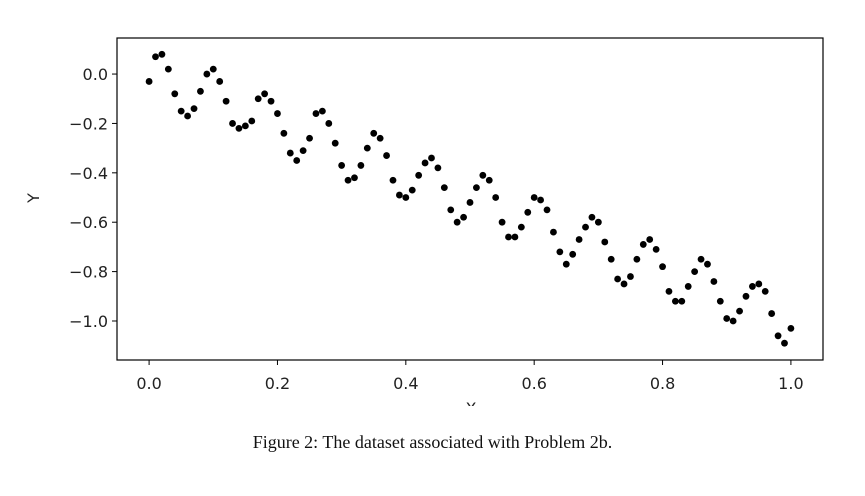 The width and height of the screenshot is (865, 496). I want to click on x-tick-label: 1.0, so click(790, 383).